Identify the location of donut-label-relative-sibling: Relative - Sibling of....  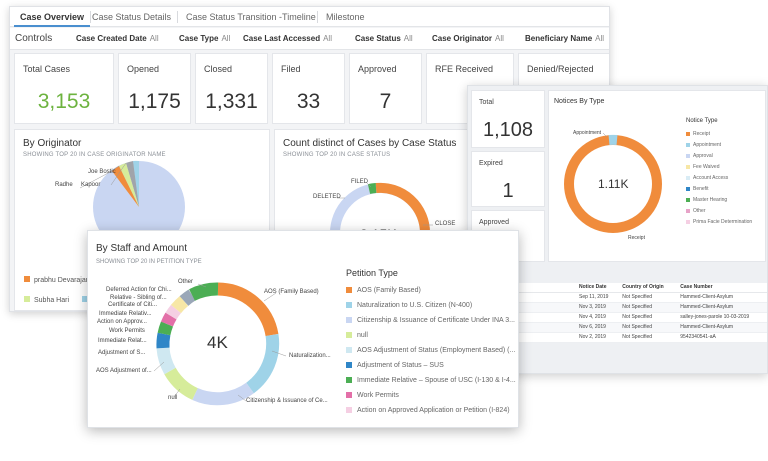
(138, 298).